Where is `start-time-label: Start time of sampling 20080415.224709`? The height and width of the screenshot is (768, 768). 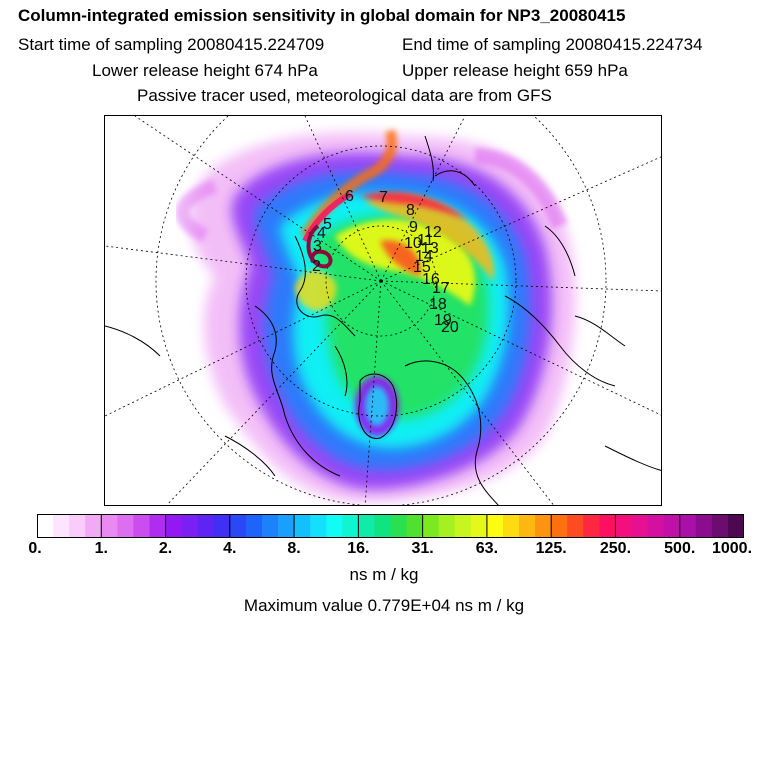 start-time-label: Start time of sampling 20080415.224709 is located at coordinates (171, 44).